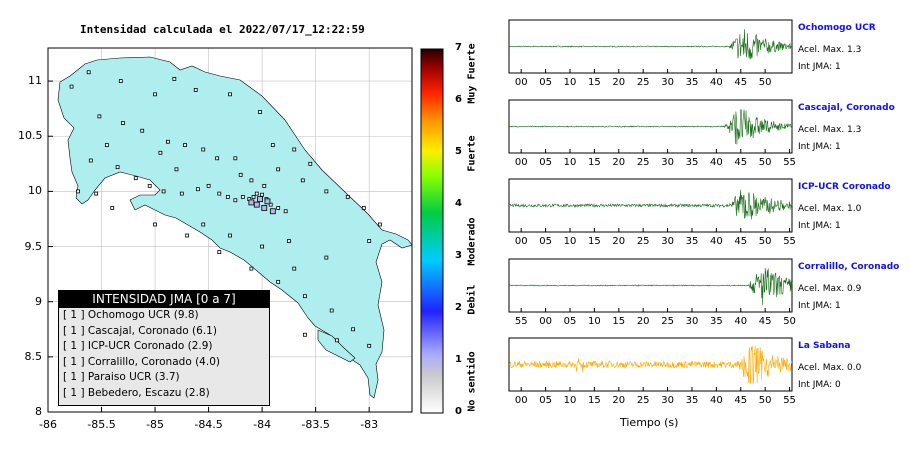  What do you see at coordinates (458, 359) in the screenshot?
I see `colorbar-tick-label: 1` at bounding box center [458, 359].